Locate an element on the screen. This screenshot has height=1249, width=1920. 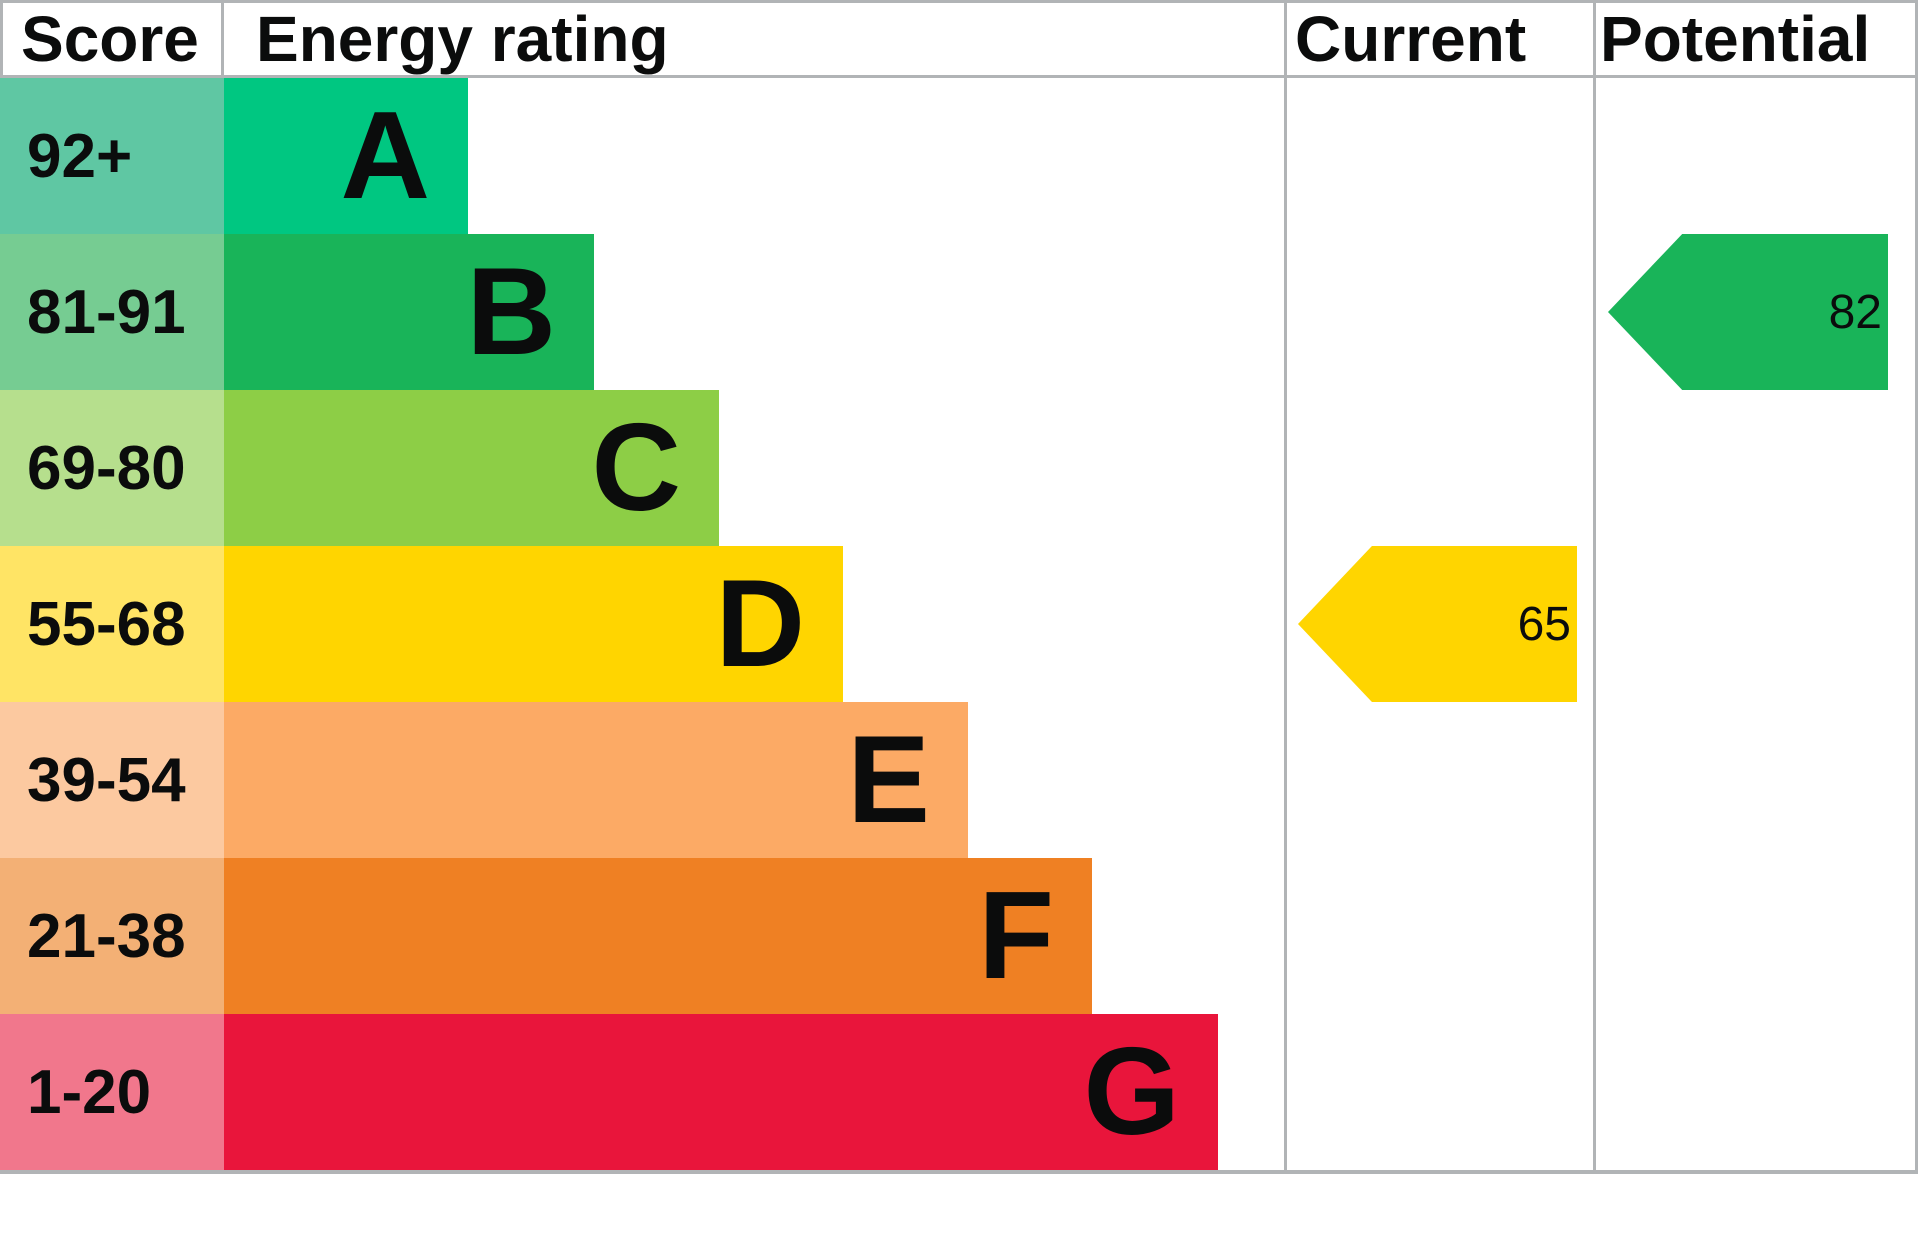
band-letter: G is located at coordinates (1131, 1092).